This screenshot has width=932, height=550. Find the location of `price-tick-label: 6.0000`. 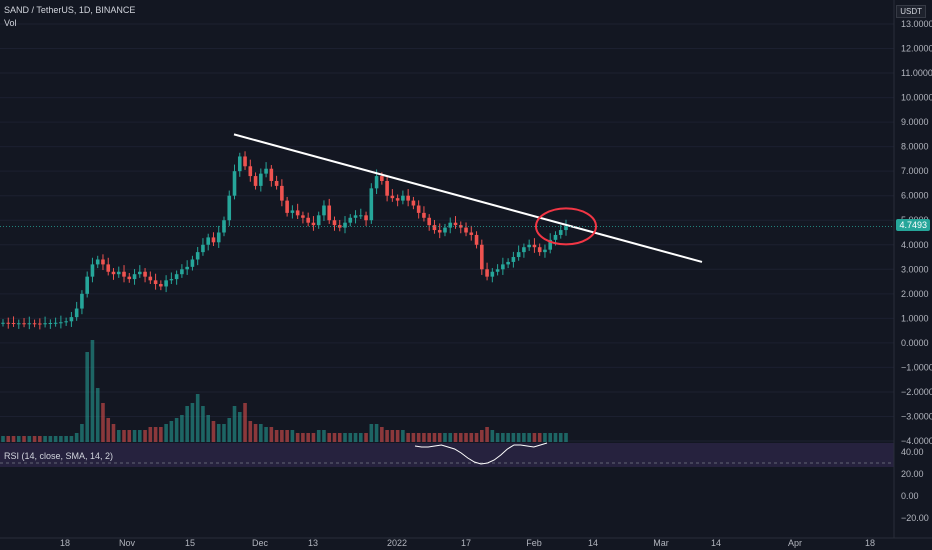

price-tick-label: 6.0000 is located at coordinates (915, 196).